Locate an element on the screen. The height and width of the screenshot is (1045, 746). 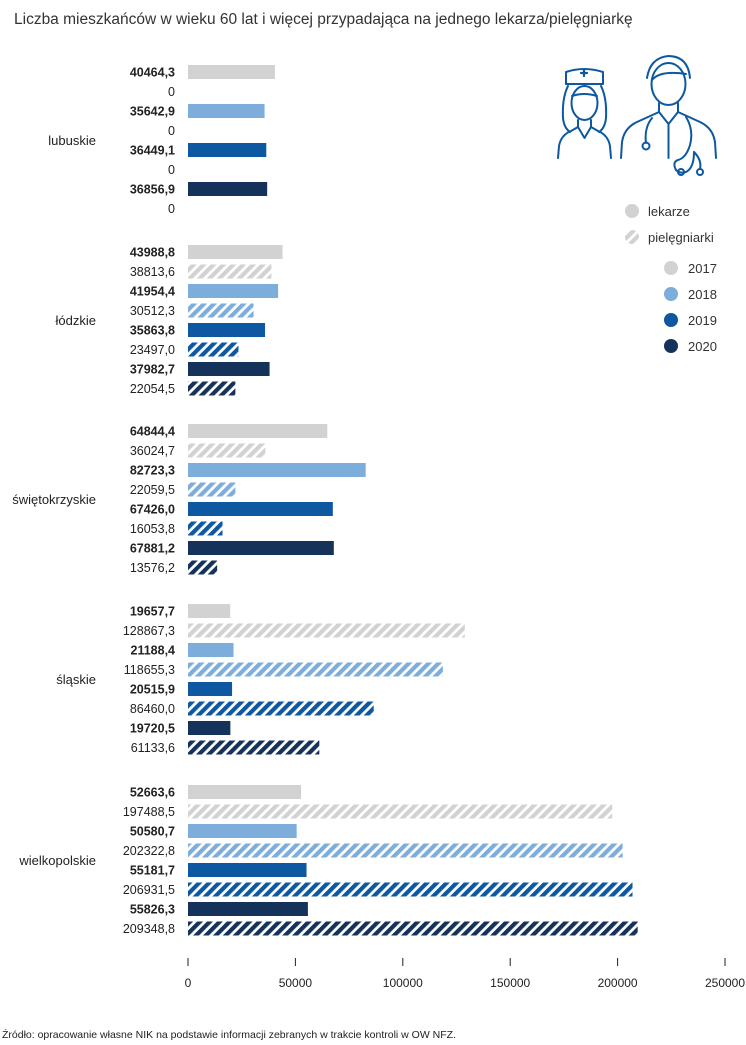
x-tick-label: 0 is located at coordinates (188, 983).